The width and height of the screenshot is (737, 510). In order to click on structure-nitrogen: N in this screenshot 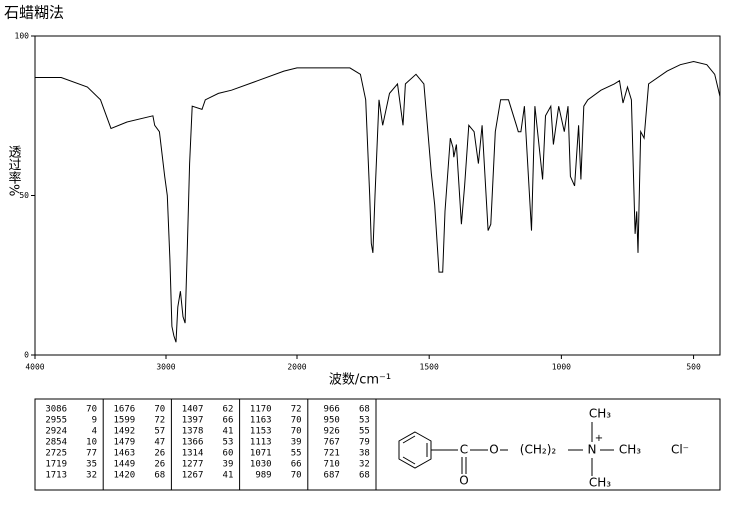, I will do `click(592, 450)`.